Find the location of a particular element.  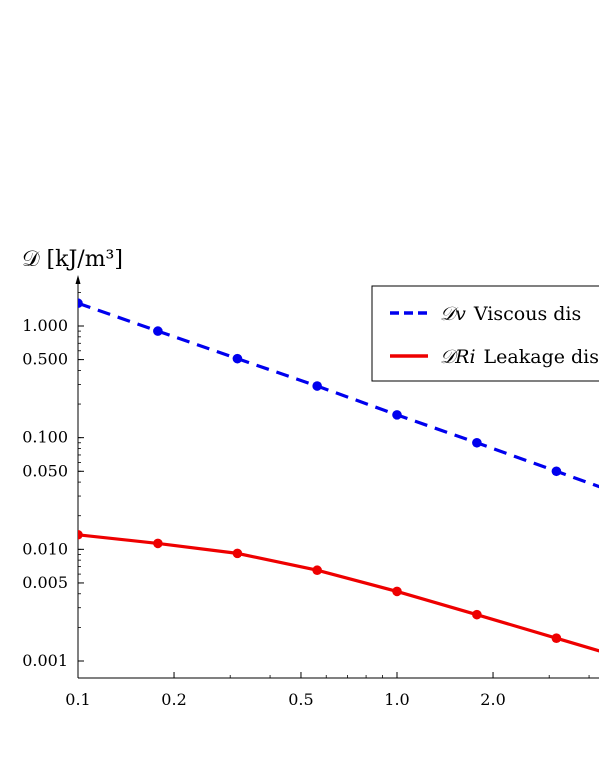

y-axis-title: 𝒟 [kJ/m³] is located at coordinates (72, 259).